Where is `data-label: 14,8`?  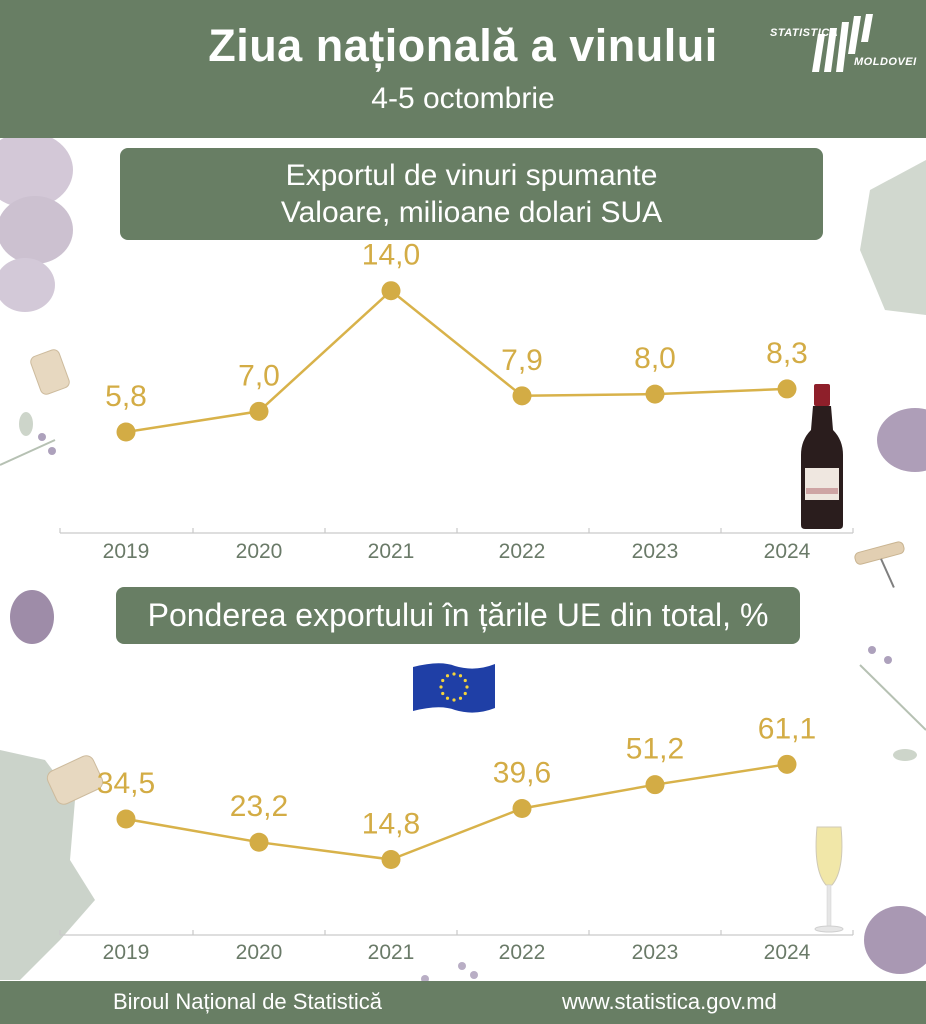 data-label: 14,8 is located at coordinates (391, 823).